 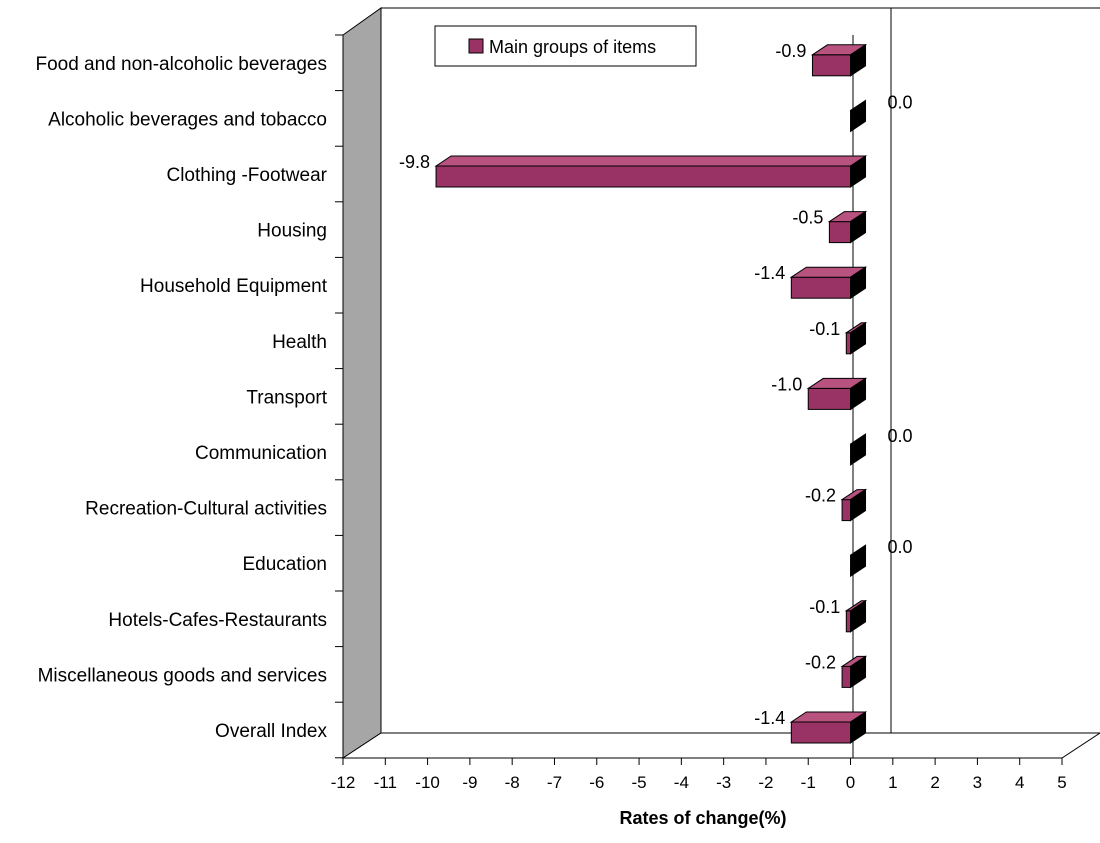 I want to click on category-label: Transport, so click(x=286, y=397).